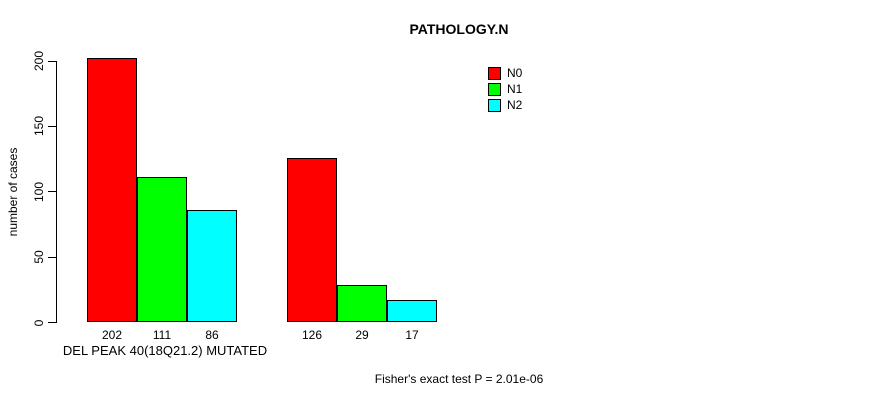  Describe the element at coordinates (162, 335) in the screenshot. I see `bar-value-label: 111` at that location.